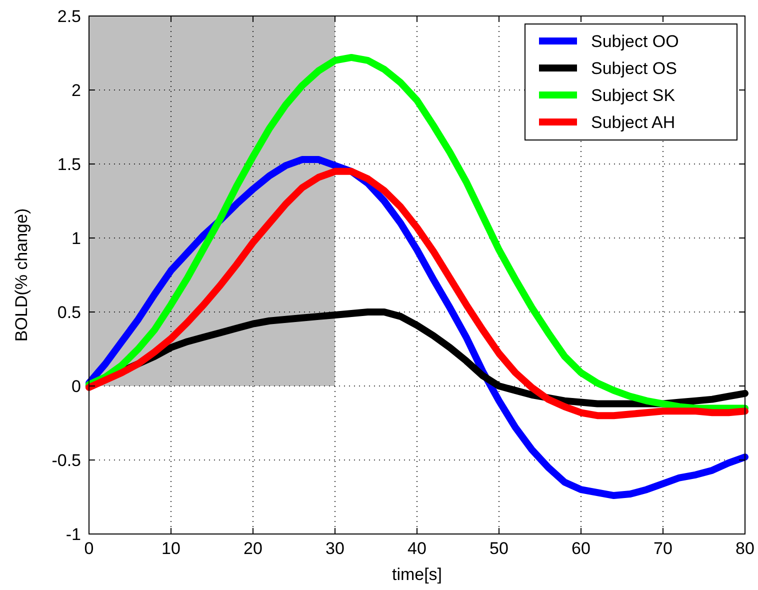 The height and width of the screenshot is (590, 758). Describe the element at coordinates (634, 68) in the screenshot. I see `legend-label: Subject OS` at that location.